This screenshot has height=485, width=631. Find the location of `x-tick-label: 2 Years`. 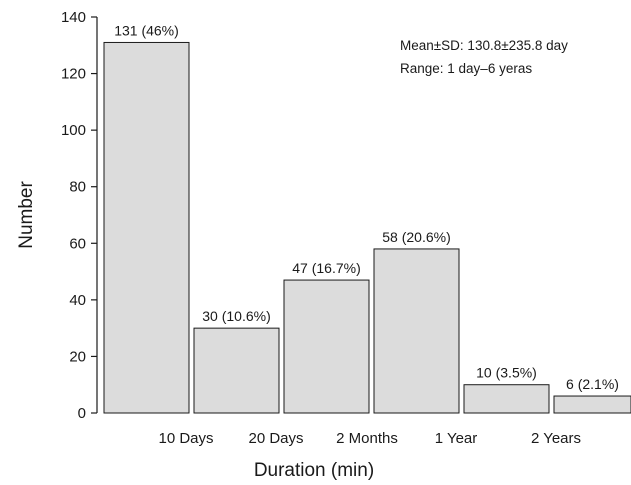

x-tick-label: 2 Years is located at coordinates (556, 438).